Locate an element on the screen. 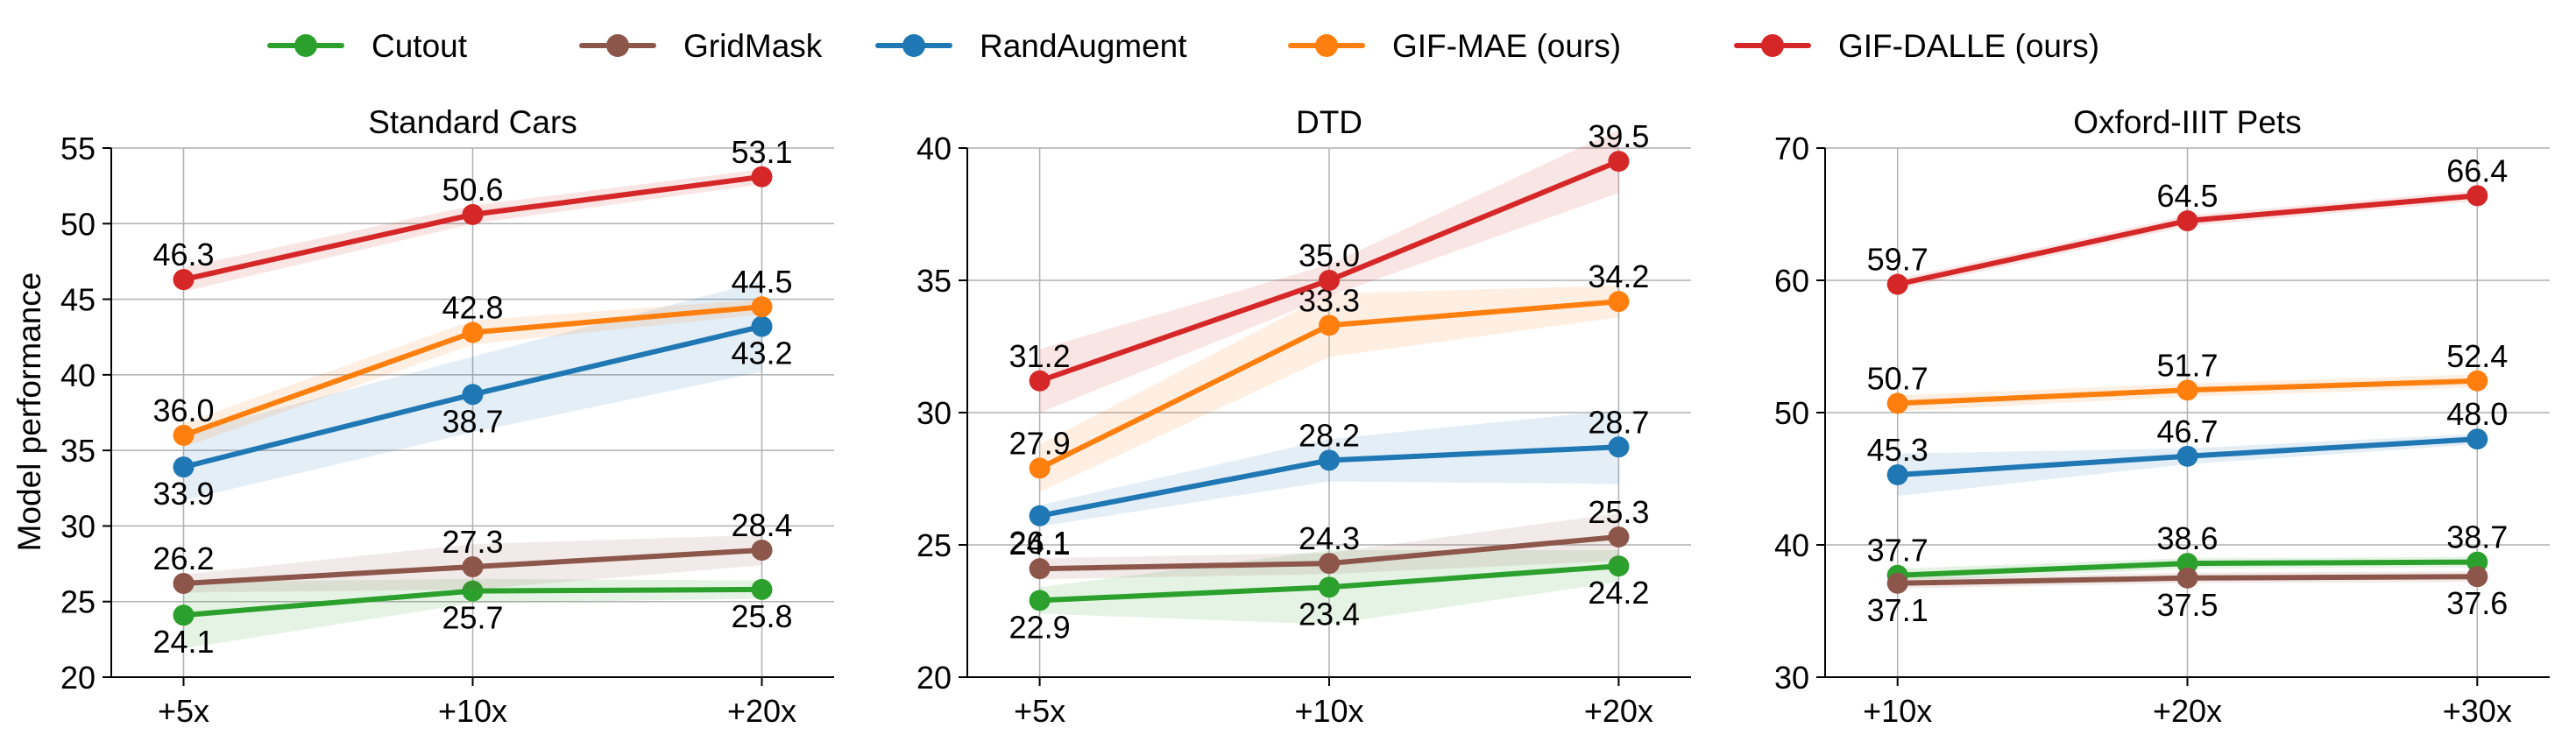  data-label-gridmask: 27.3 is located at coordinates (472, 542).